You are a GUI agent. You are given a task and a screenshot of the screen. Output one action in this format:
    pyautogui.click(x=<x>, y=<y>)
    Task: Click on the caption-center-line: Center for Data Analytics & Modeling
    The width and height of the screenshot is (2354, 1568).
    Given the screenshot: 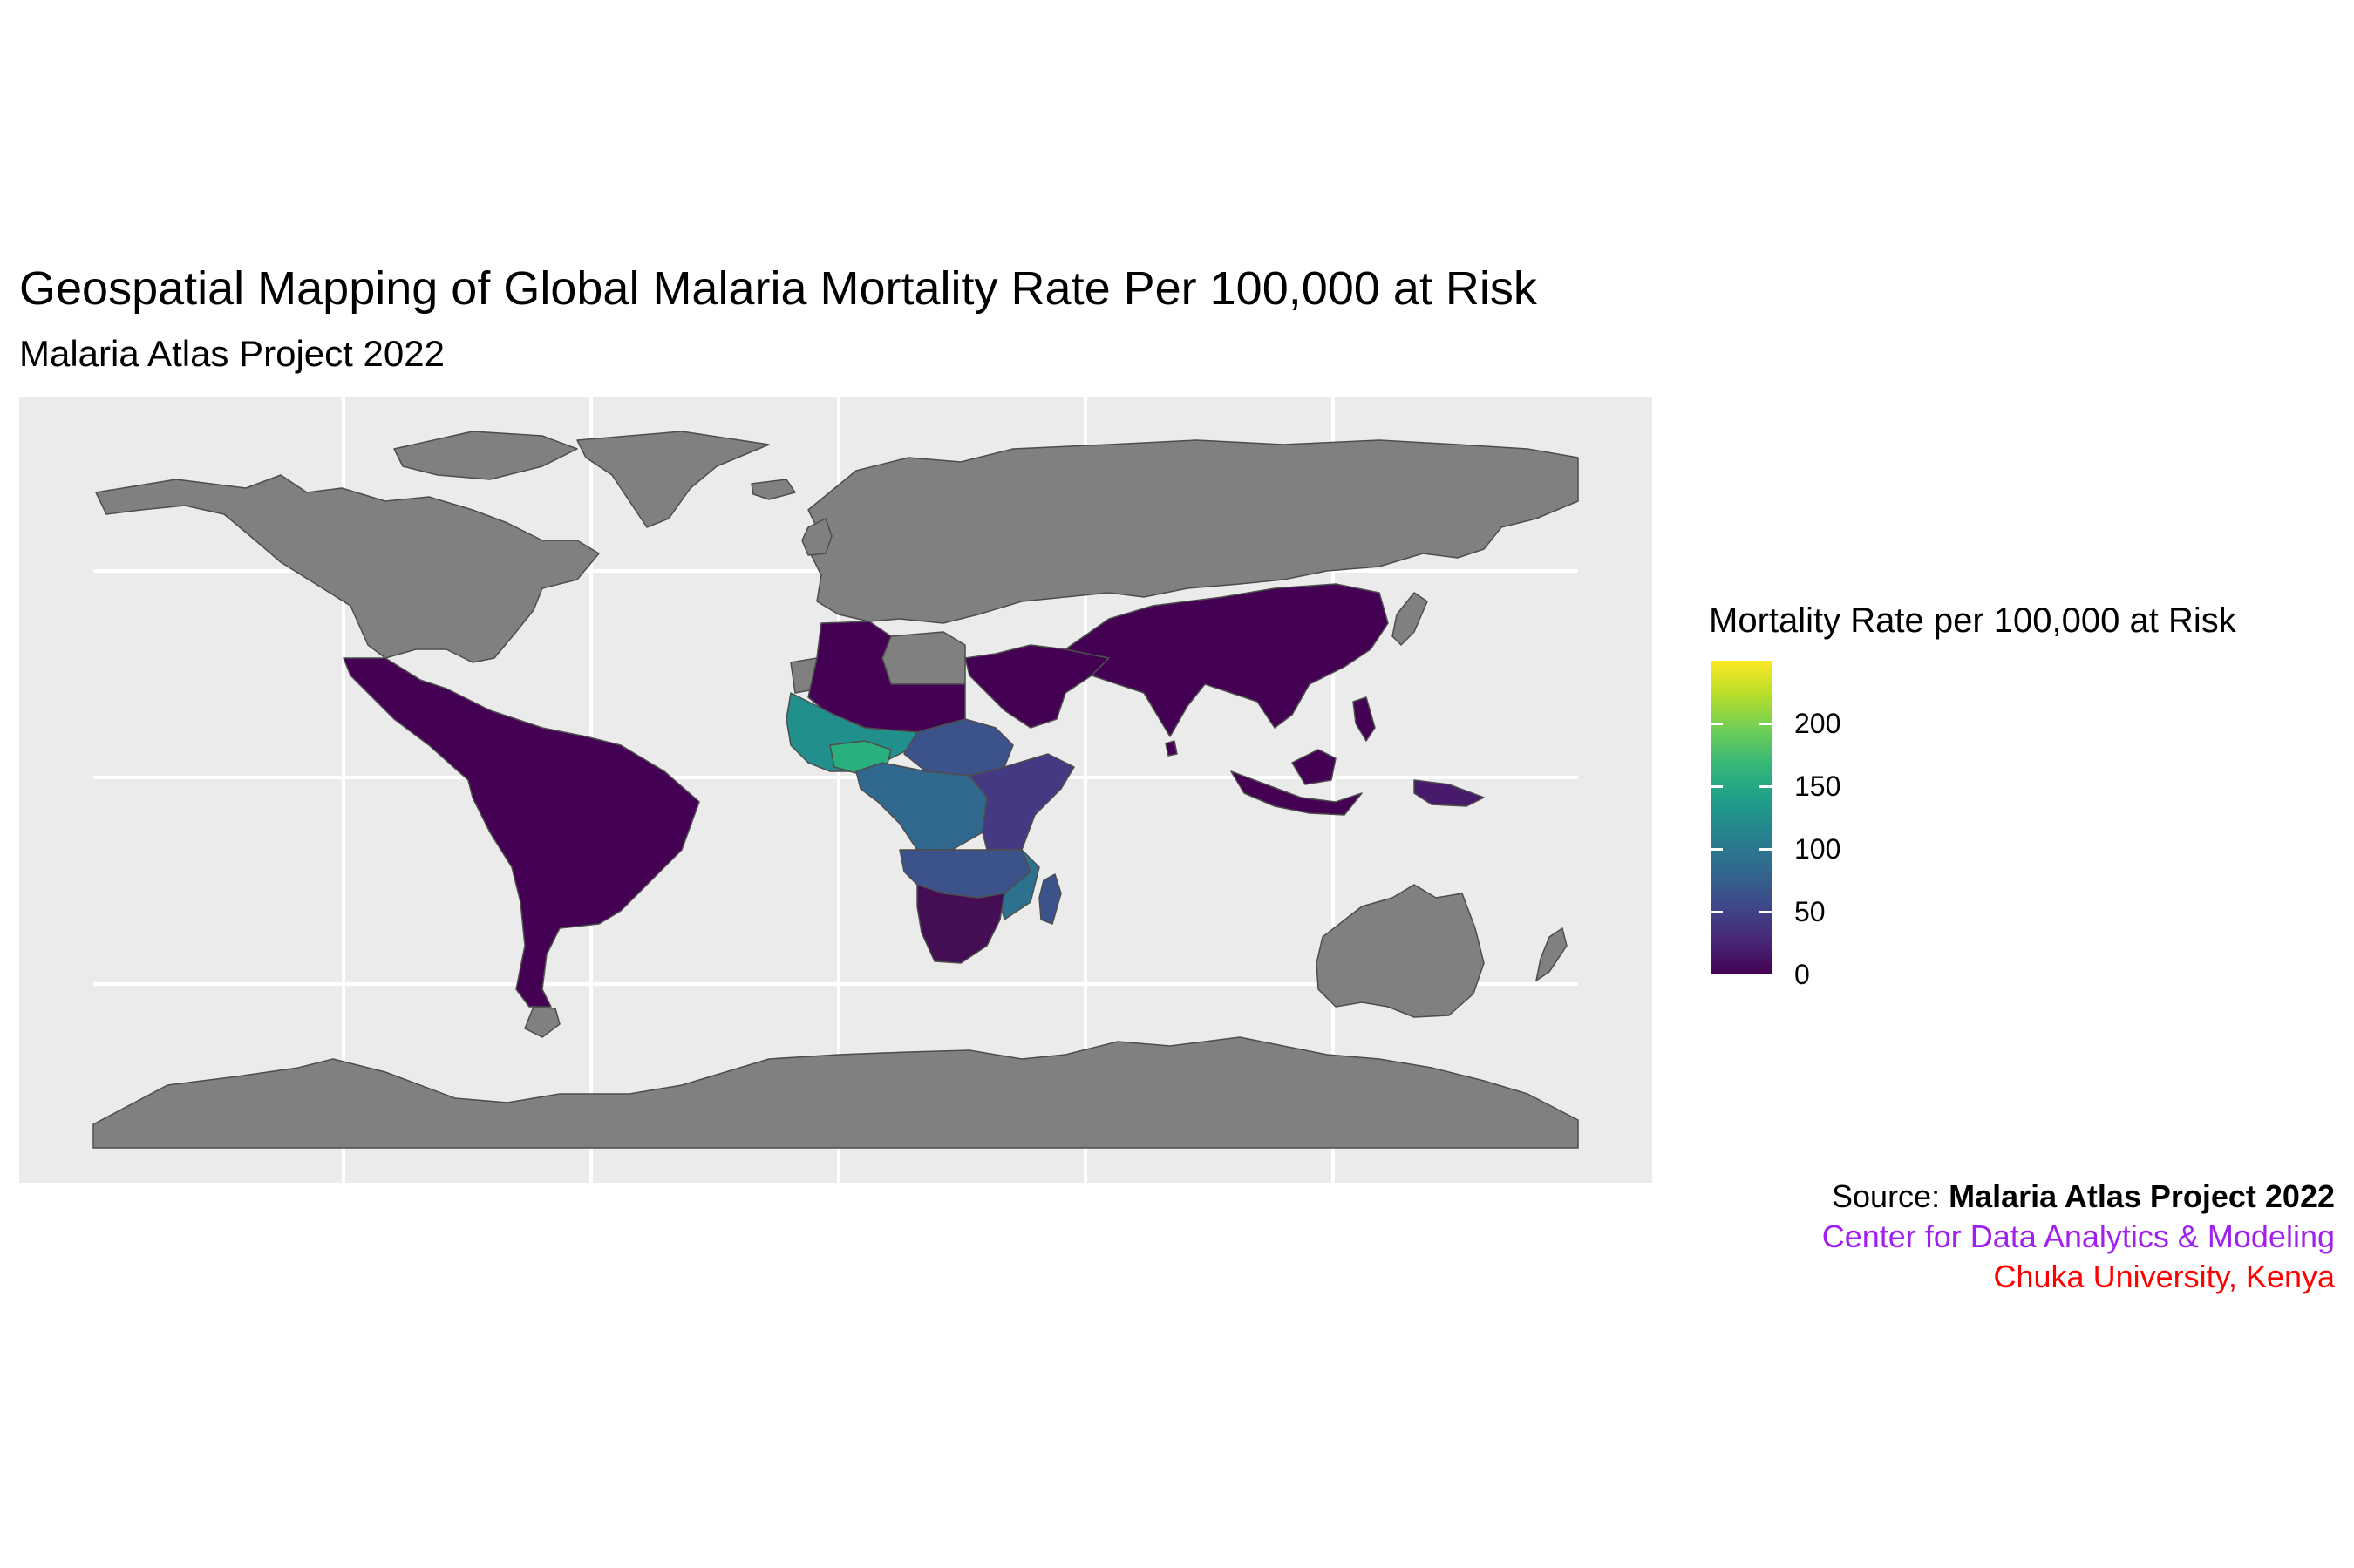 What is the action you would take?
    pyautogui.click(x=2078, y=1236)
    